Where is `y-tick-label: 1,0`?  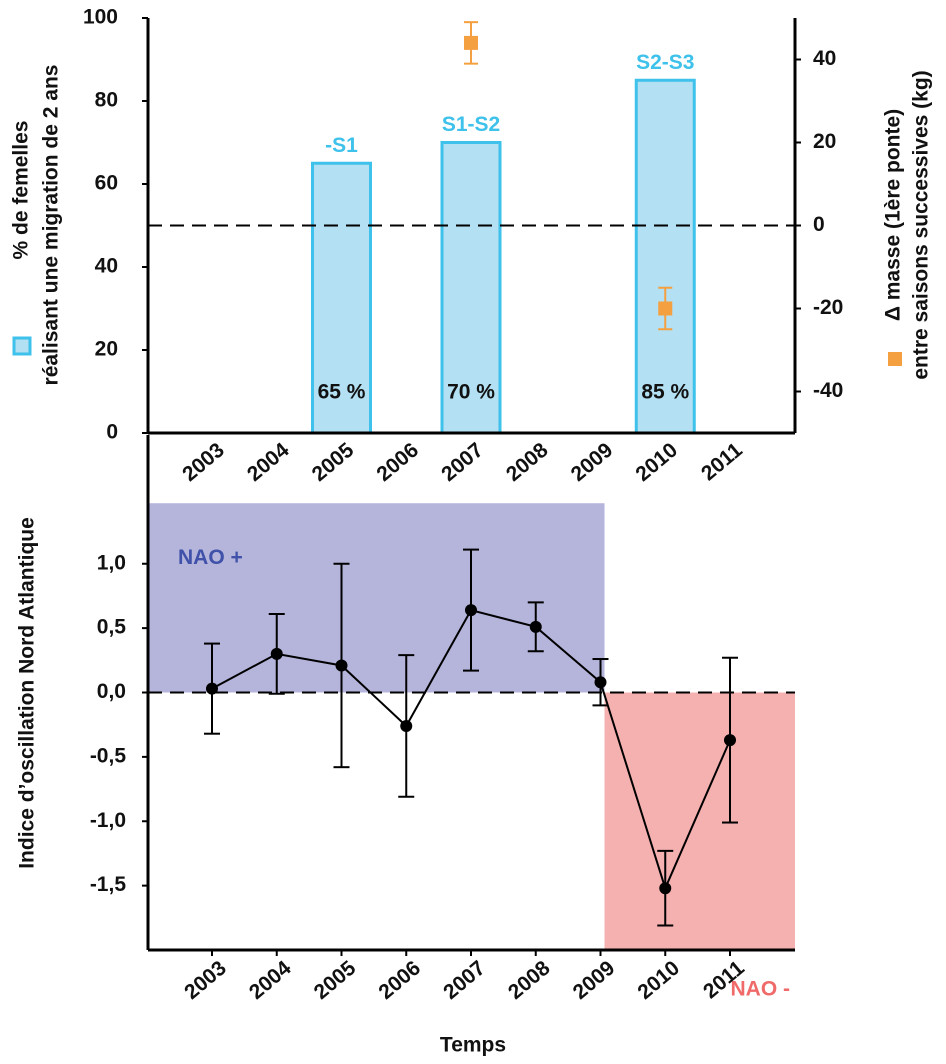
y-tick-label: 1,0 is located at coordinates (111, 562).